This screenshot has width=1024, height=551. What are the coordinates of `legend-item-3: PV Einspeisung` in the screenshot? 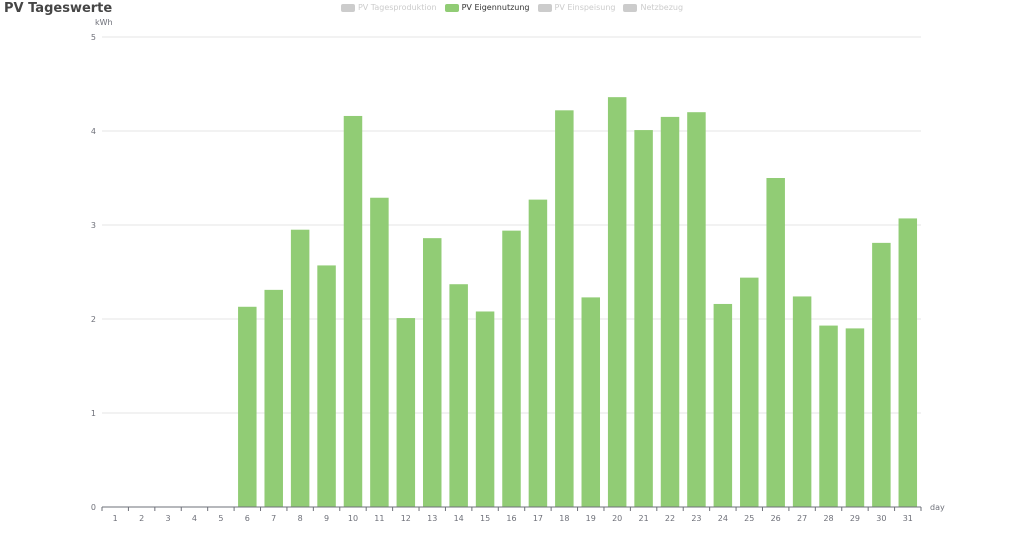 It's located at (576, 7).